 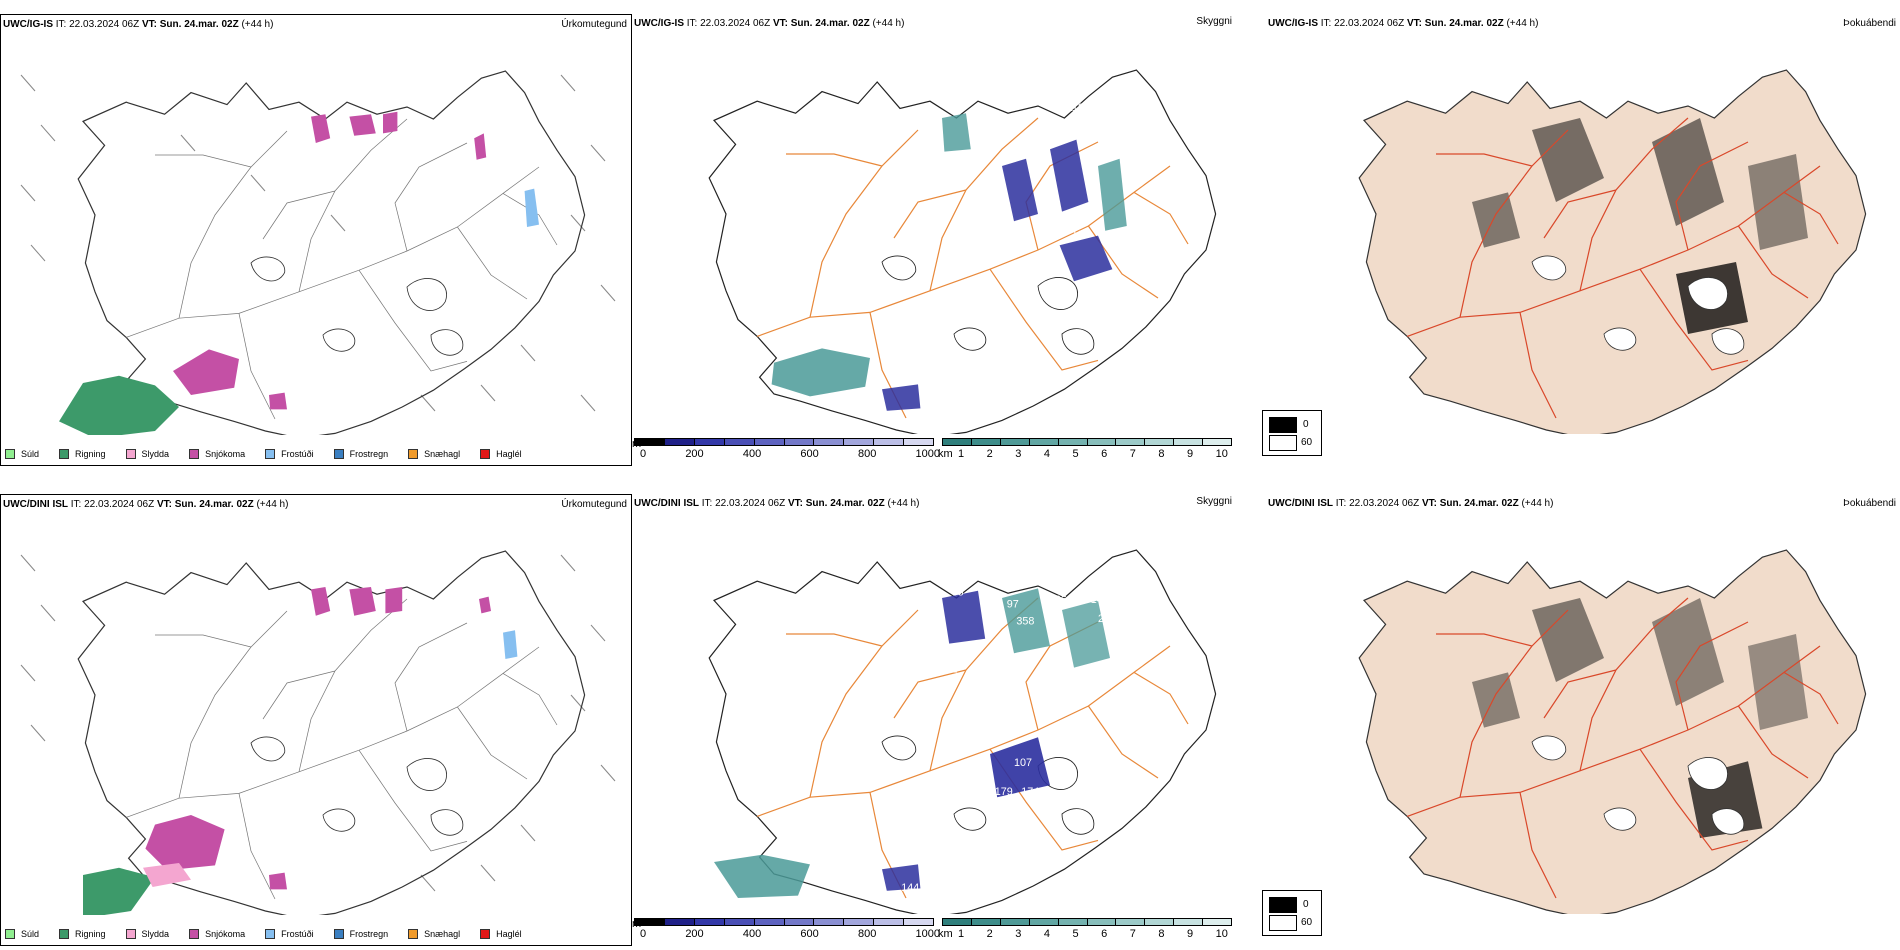 What do you see at coordinates (958, 593) in the screenshot?
I see `vis-label: 88` at bounding box center [958, 593].